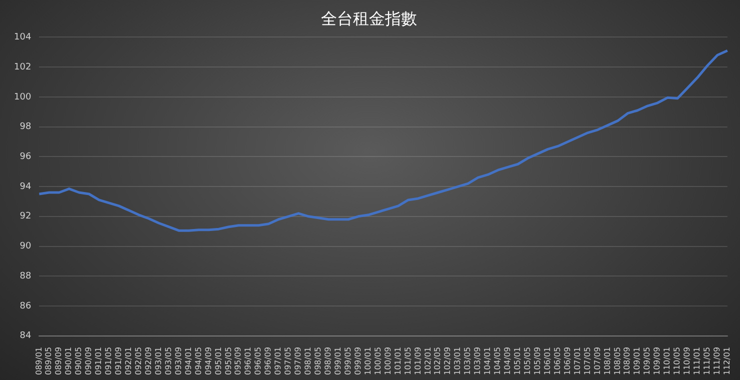 Image resolution: width=740 pixels, height=380 pixels. I want to click on x-tick-label: 089/09, so click(59, 361).